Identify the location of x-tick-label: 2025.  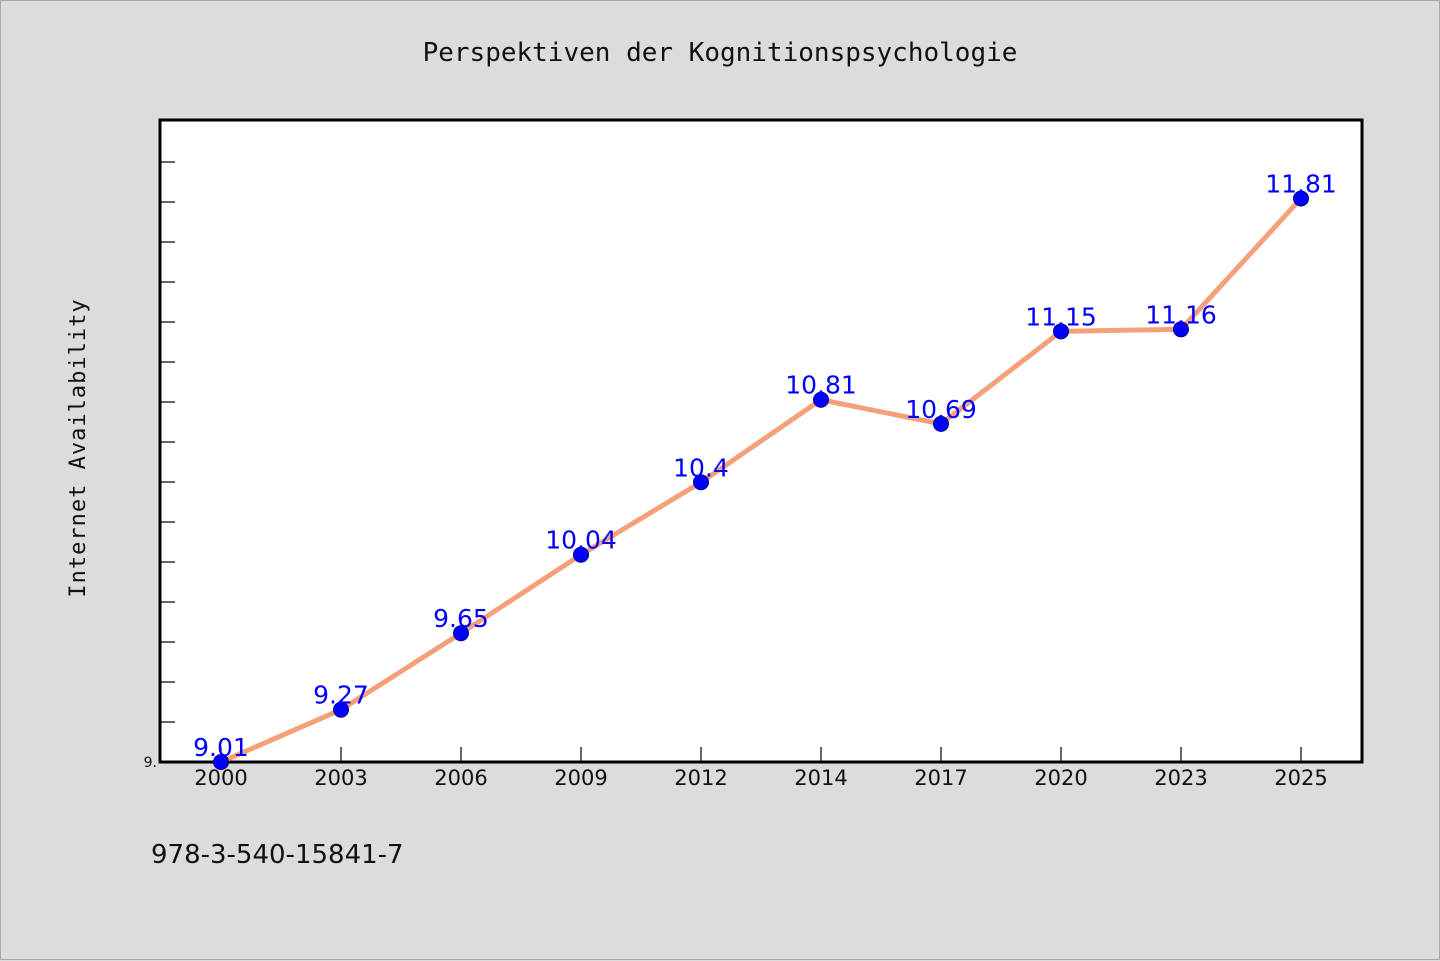
(1300, 778).